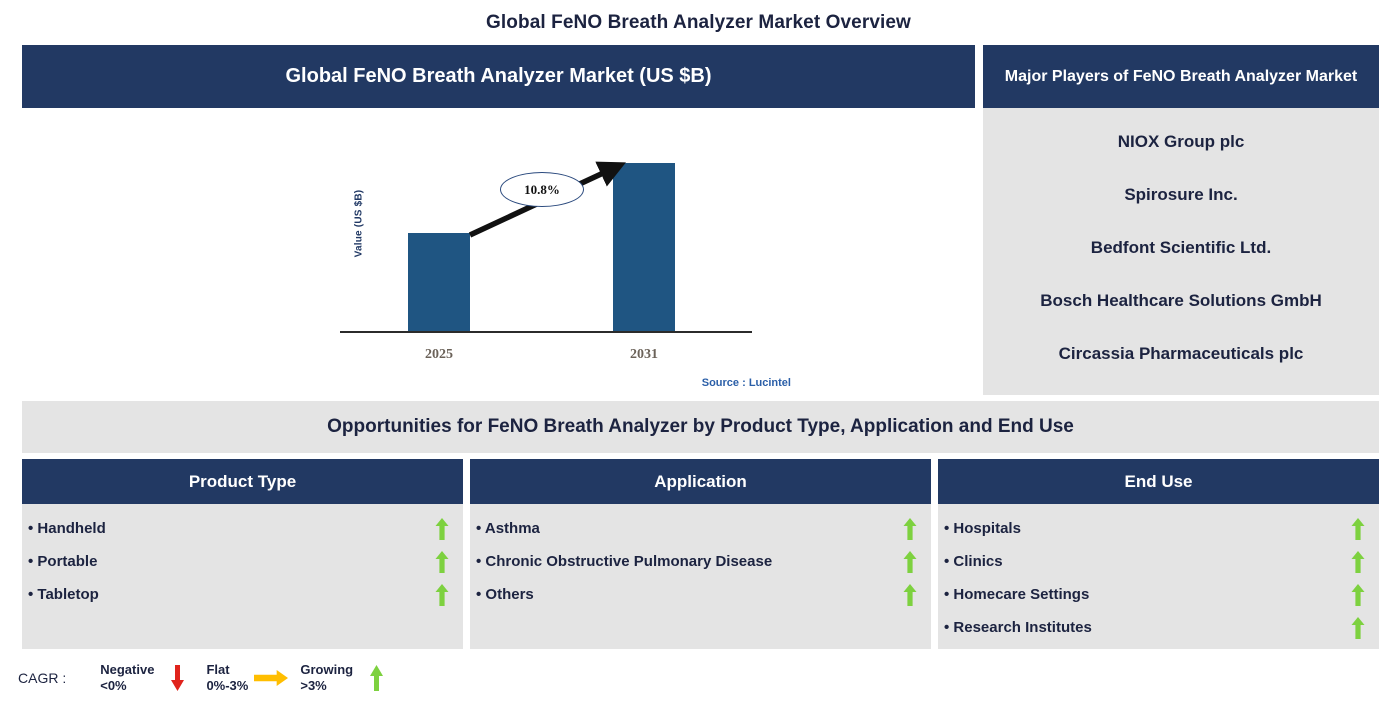 This screenshot has height=705, width=1397. Describe the element at coordinates (508, 528) in the screenshot. I see `list-item-label: • Asthma` at that location.